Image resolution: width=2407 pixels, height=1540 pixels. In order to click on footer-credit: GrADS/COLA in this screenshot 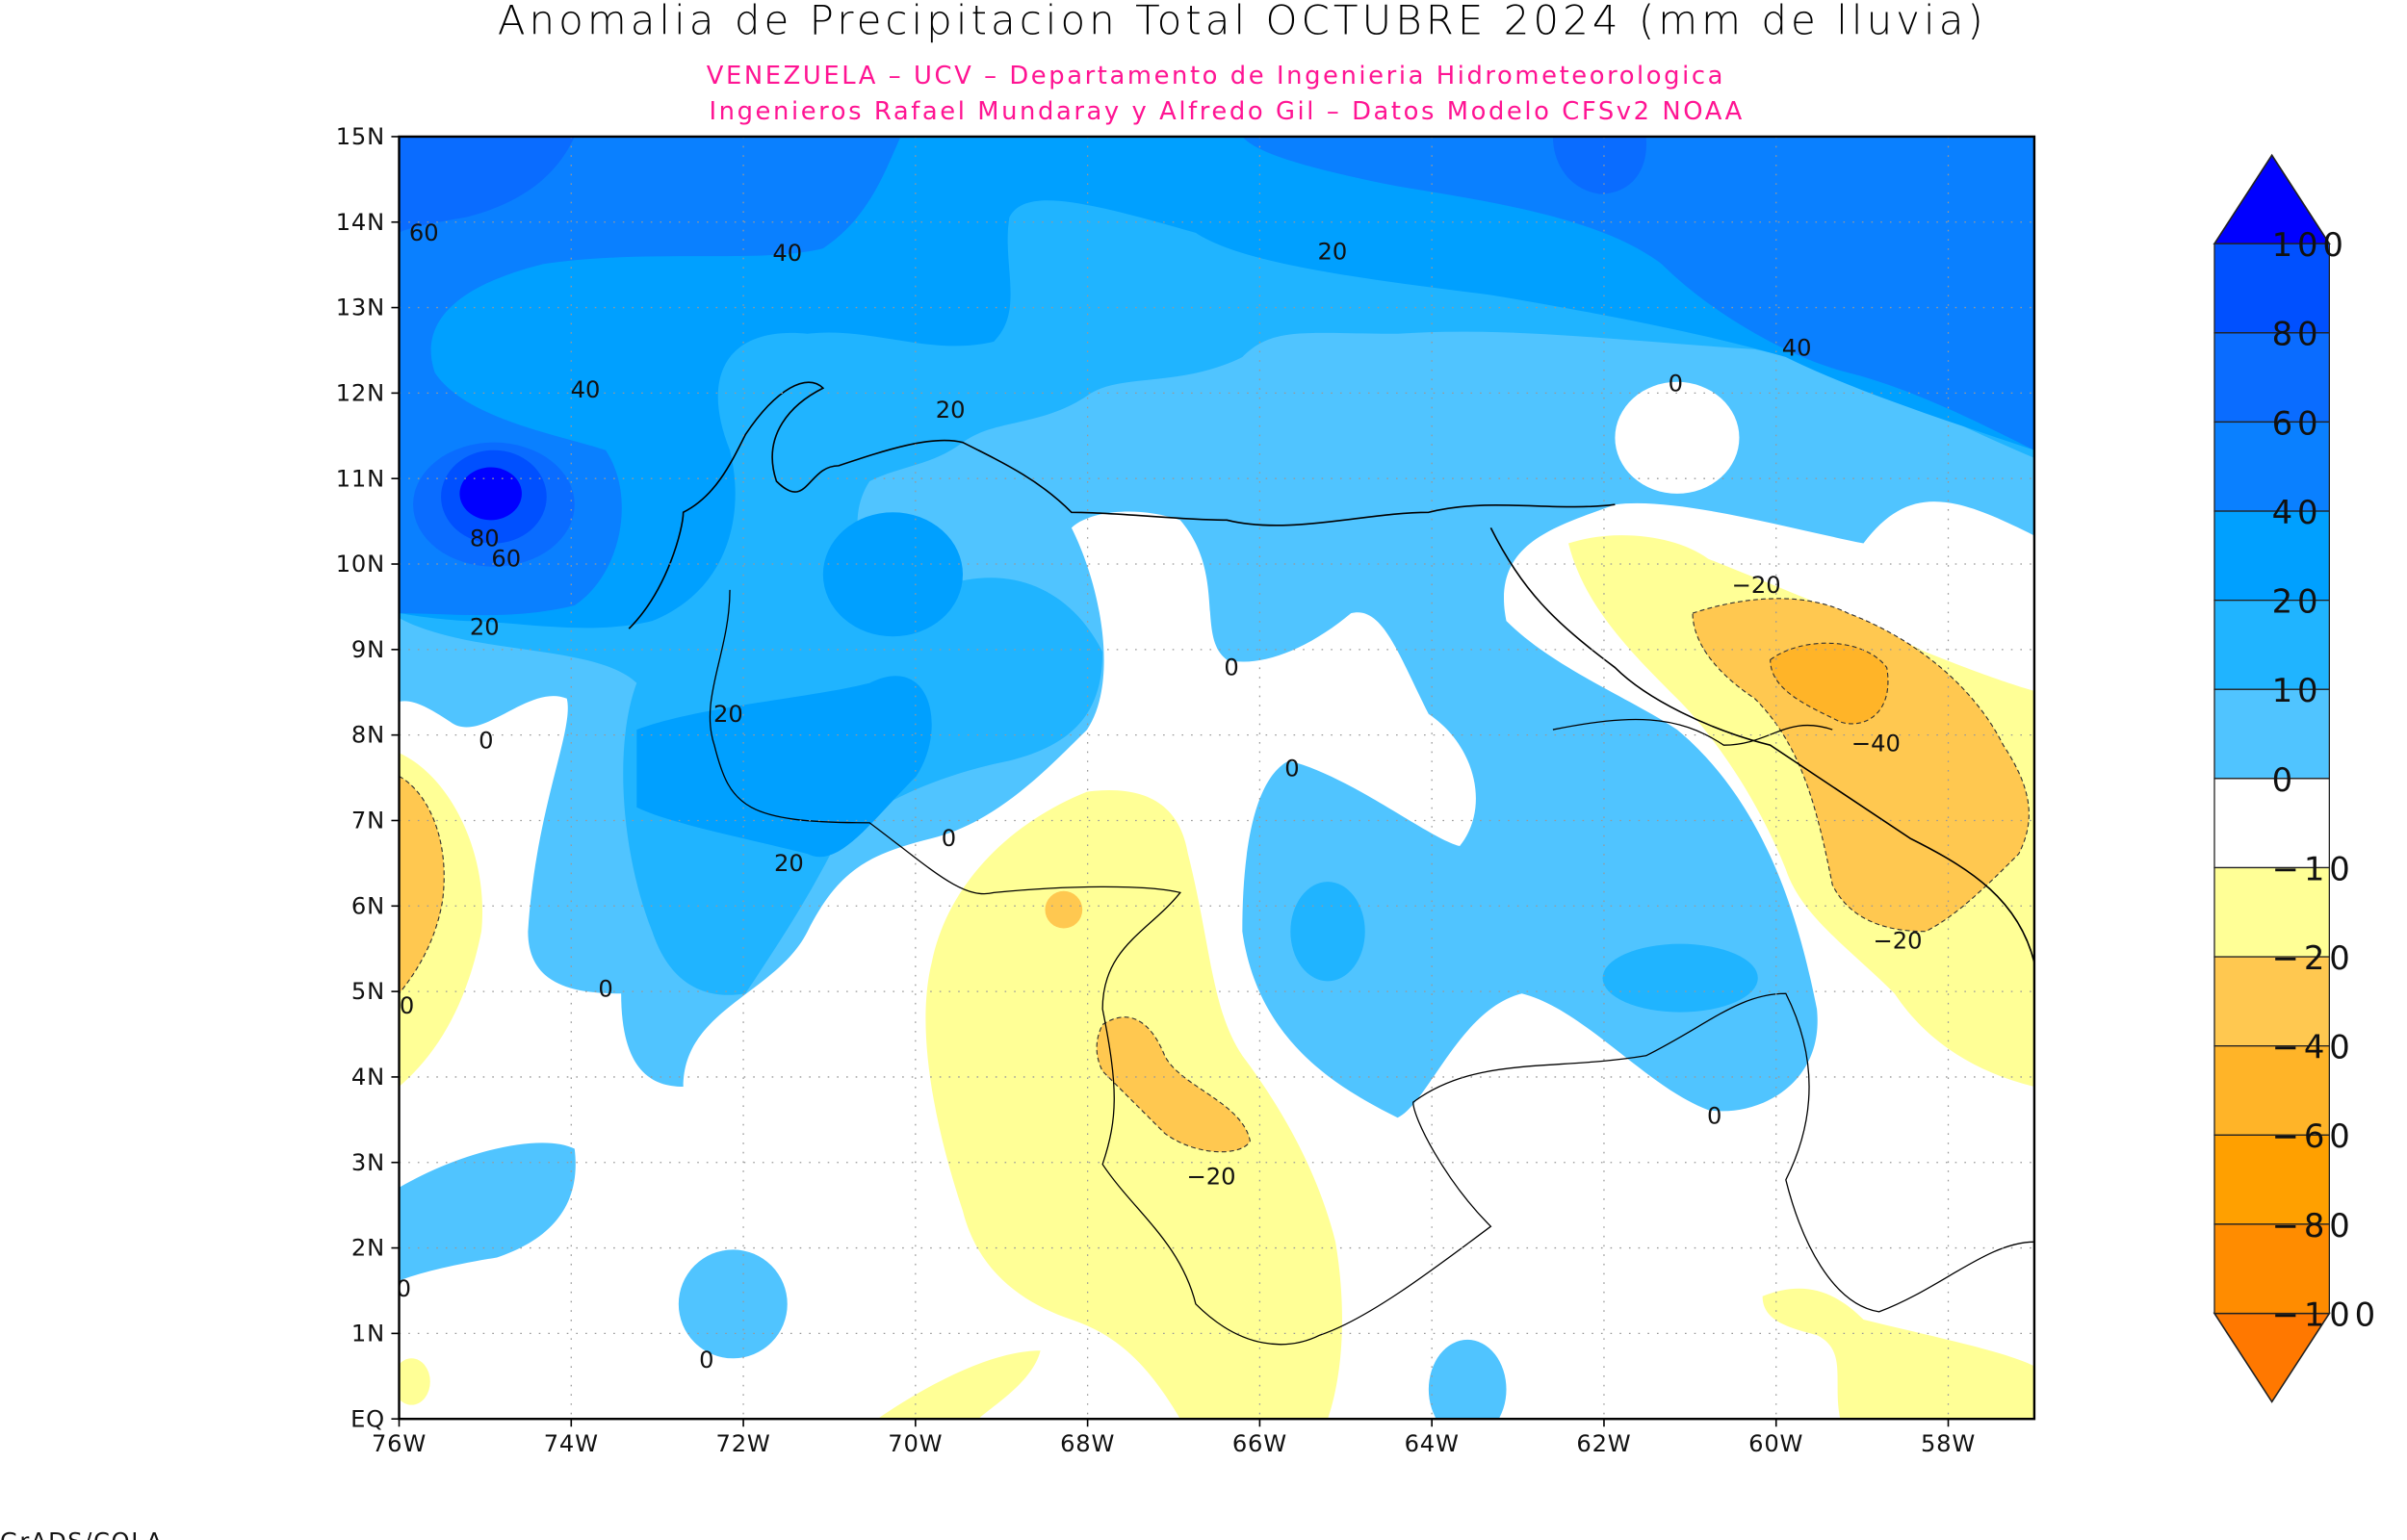, I will do `click(82, 1534)`.